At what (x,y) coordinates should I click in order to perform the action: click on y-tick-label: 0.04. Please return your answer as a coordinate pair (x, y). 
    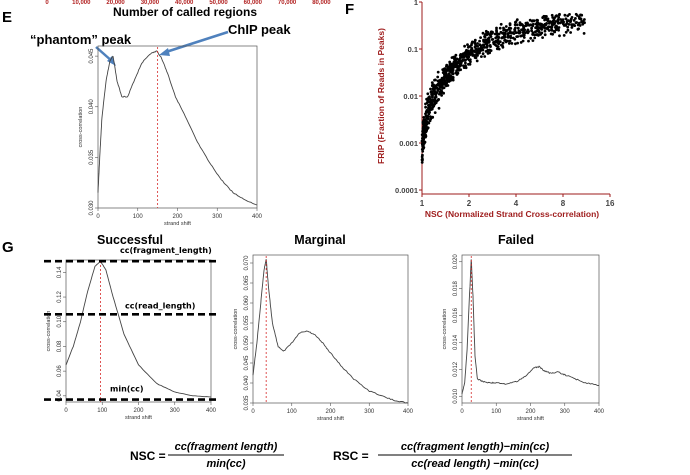
    Looking at the image, I should click on (60, 395).